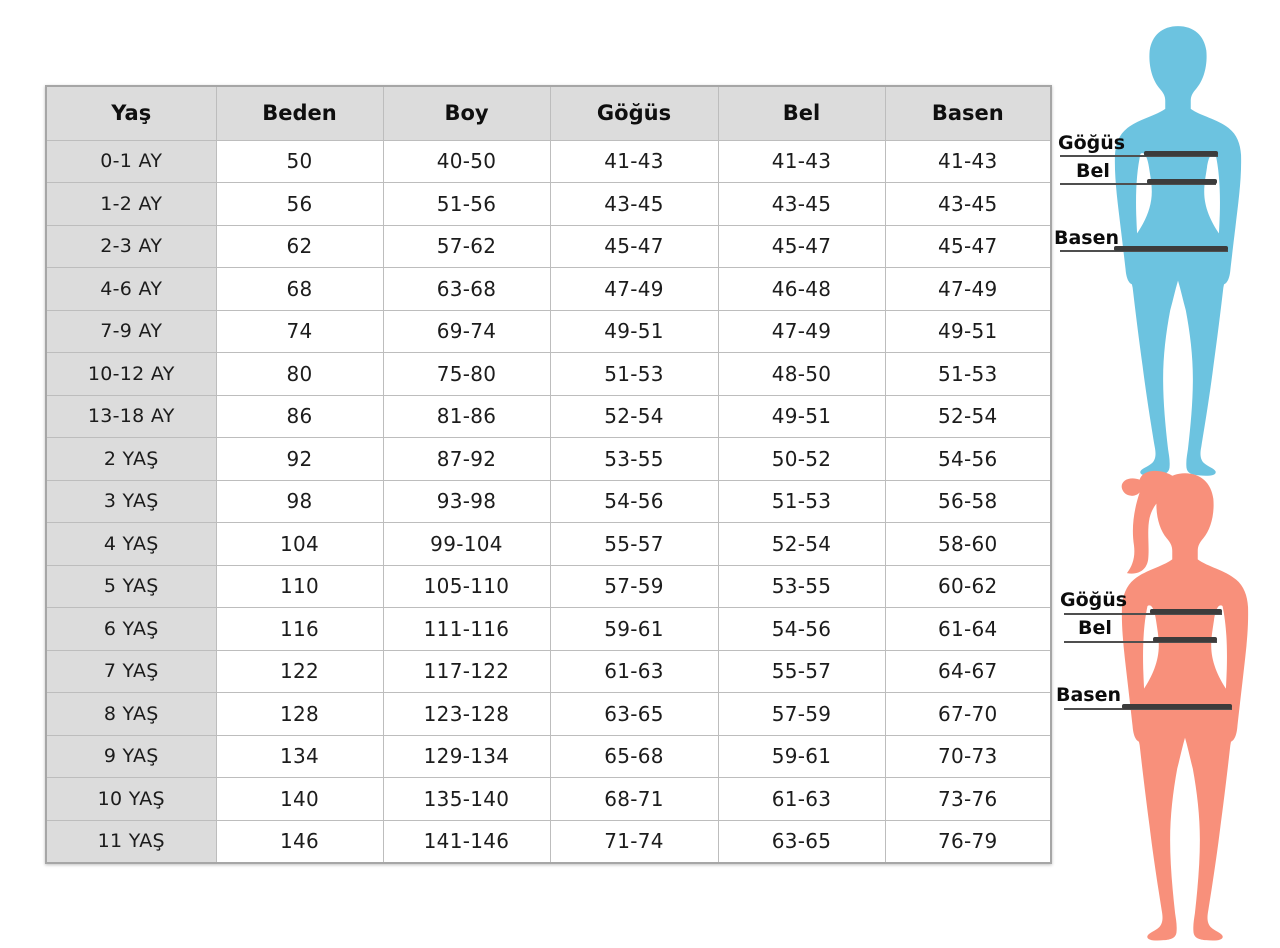 The width and height of the screenshot is (1280, 948). What do you see at coordinates (1185, 639) in the screenshot?
I see `child-waist-measure-bar` at bounding box center [1185, 639].